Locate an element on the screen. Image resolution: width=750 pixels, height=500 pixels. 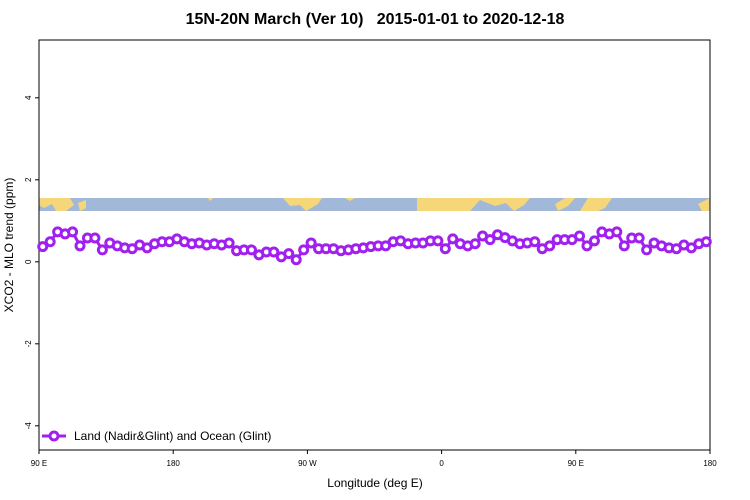
y-tick-label: 2 is located at coordinates (28, 179).